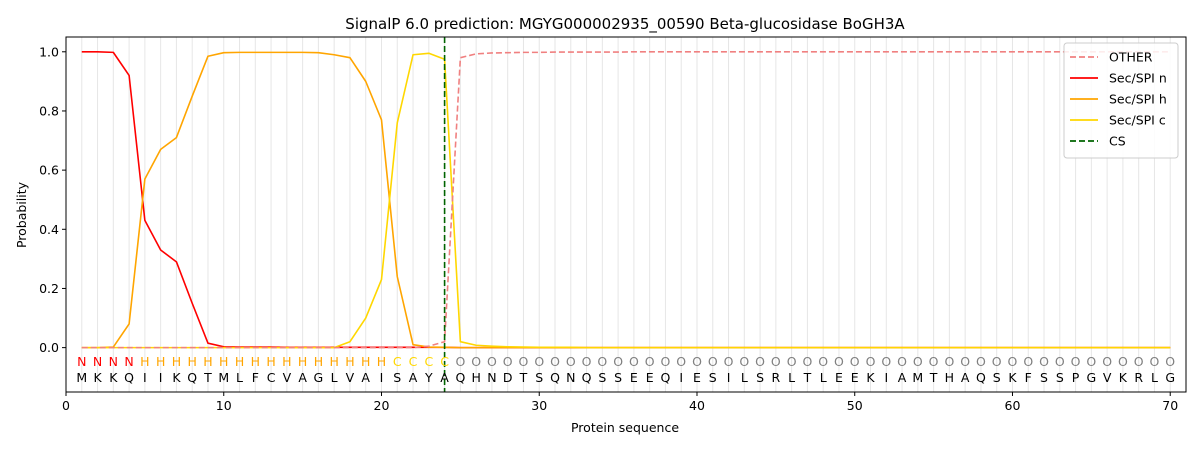 The image size is (1200, 450). Describe the element at coordinates (1137, 120) in the screenshot. I see `legend-label: Sec/SPI c` at that location.